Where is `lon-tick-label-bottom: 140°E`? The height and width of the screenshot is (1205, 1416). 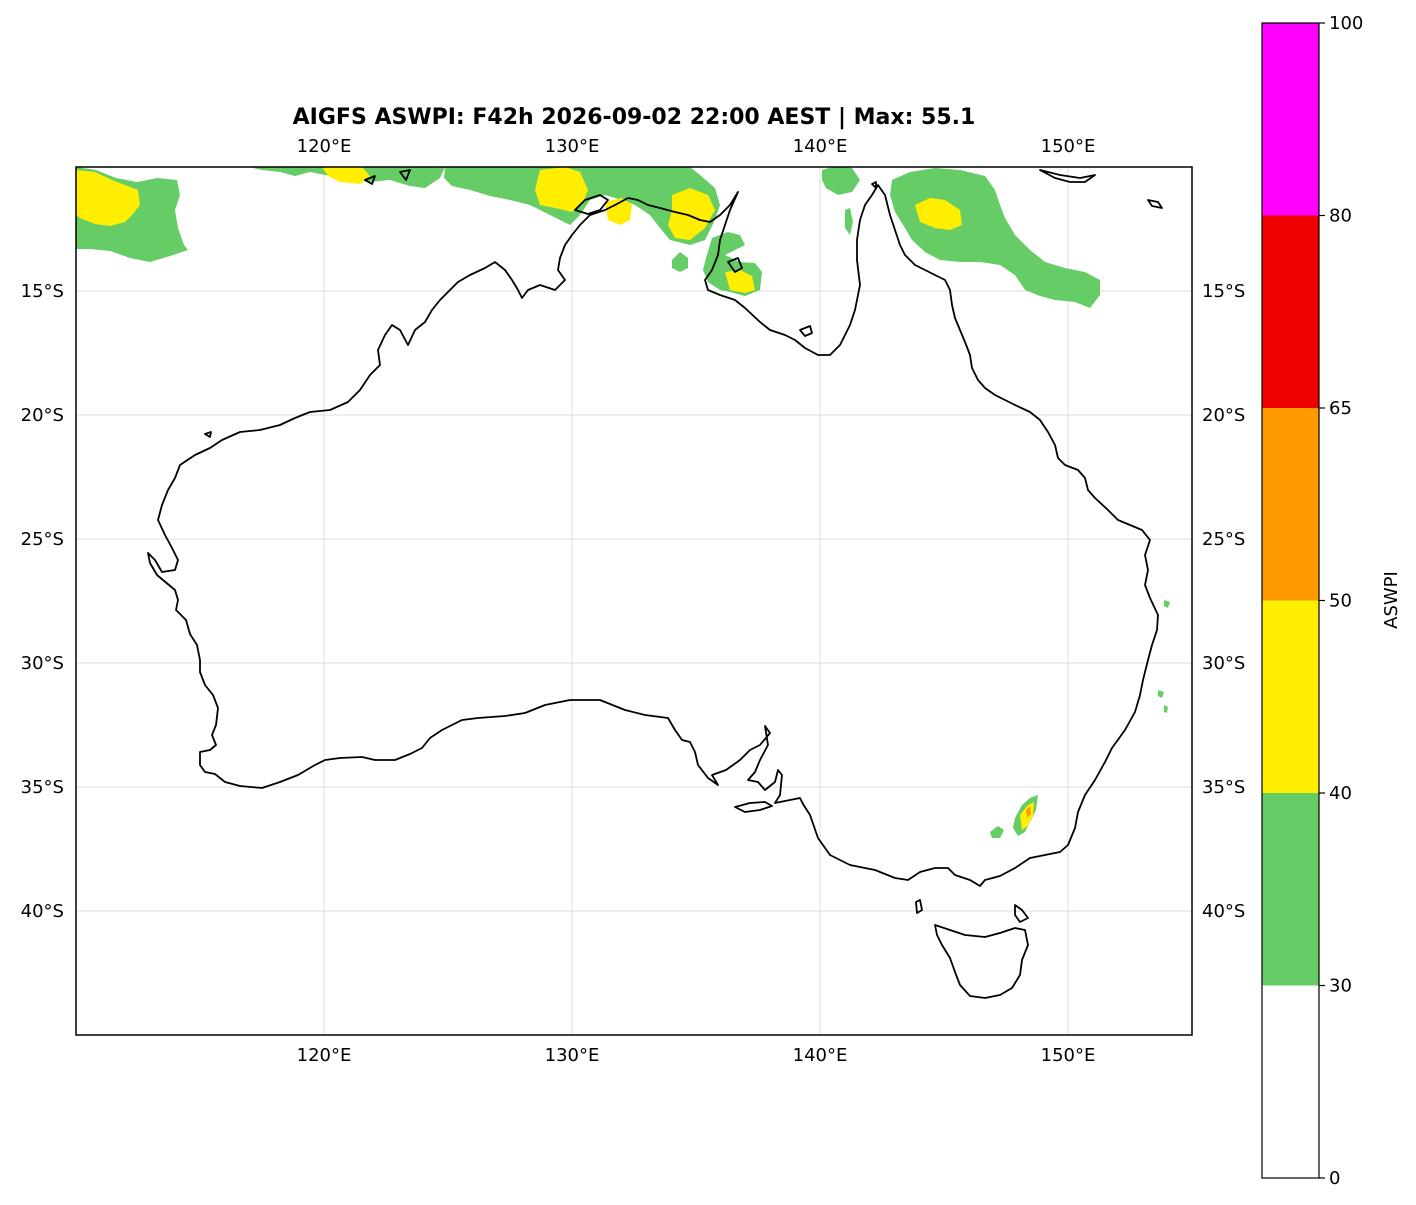
lon-tick-label-bottom: 140°E is located at coordinates (820, 1055).